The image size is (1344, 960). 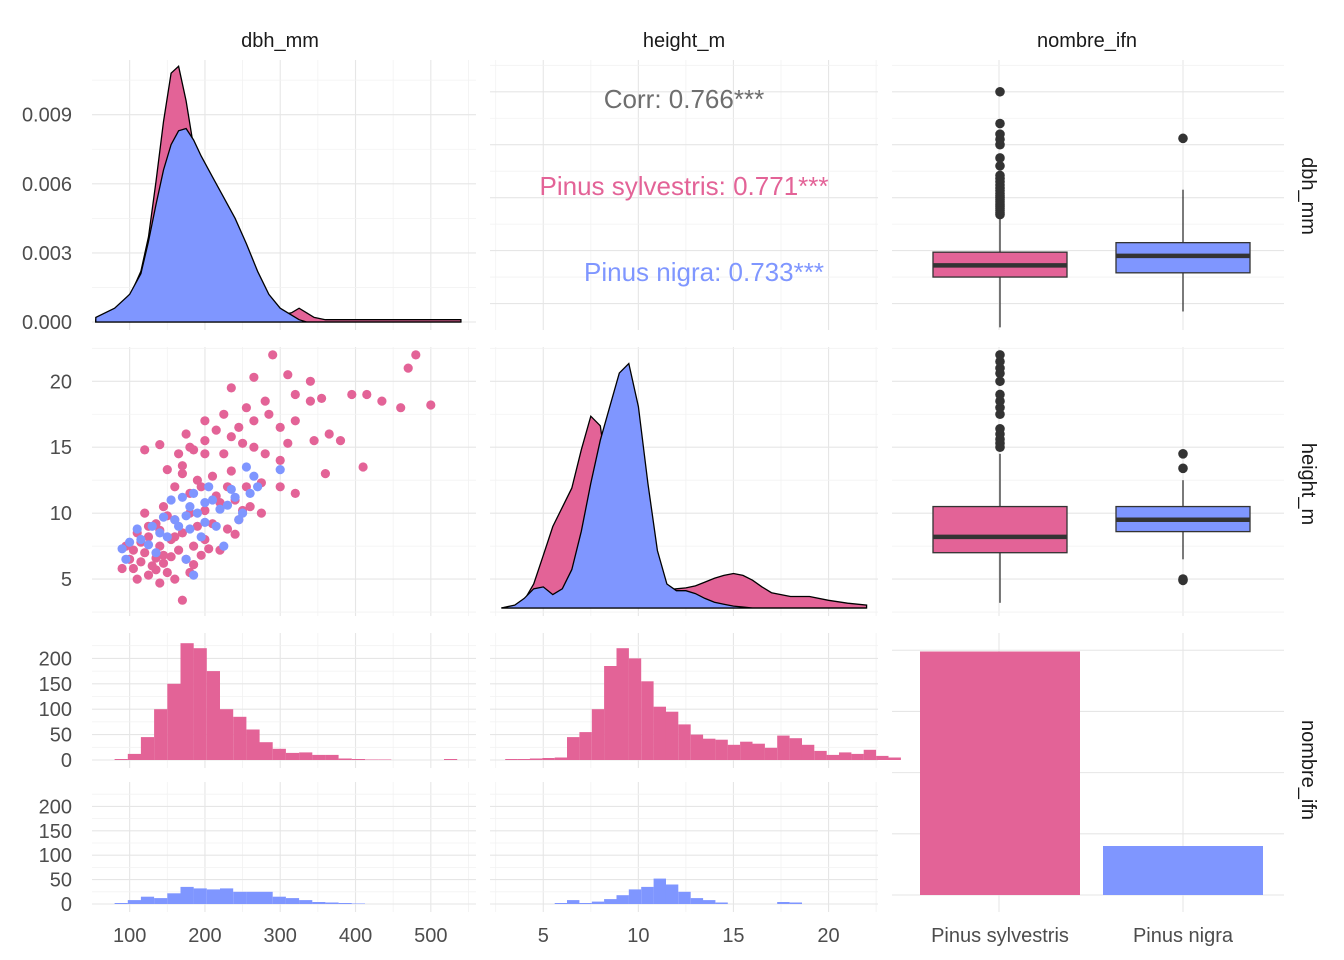 What do you see at coordinates (47, 185) in the screenshot?
I see `density-dbh-ytick-2: 0.006` at bounding box center [47, 185].